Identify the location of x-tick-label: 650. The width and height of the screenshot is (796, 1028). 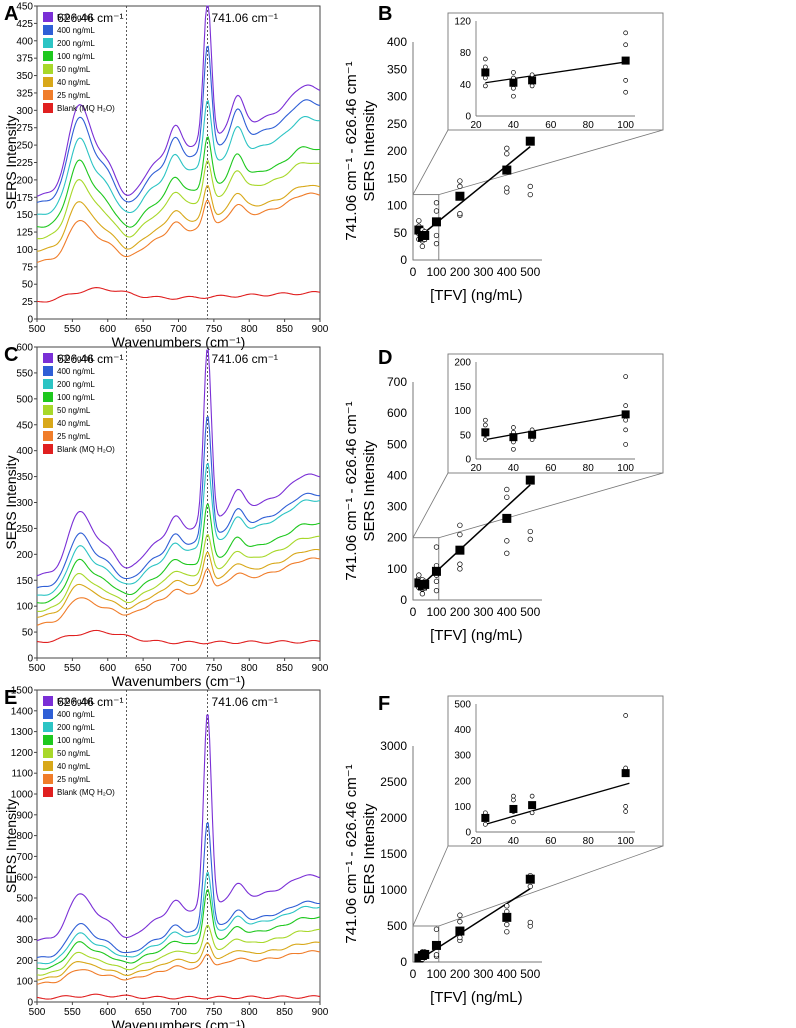
(143, 668).